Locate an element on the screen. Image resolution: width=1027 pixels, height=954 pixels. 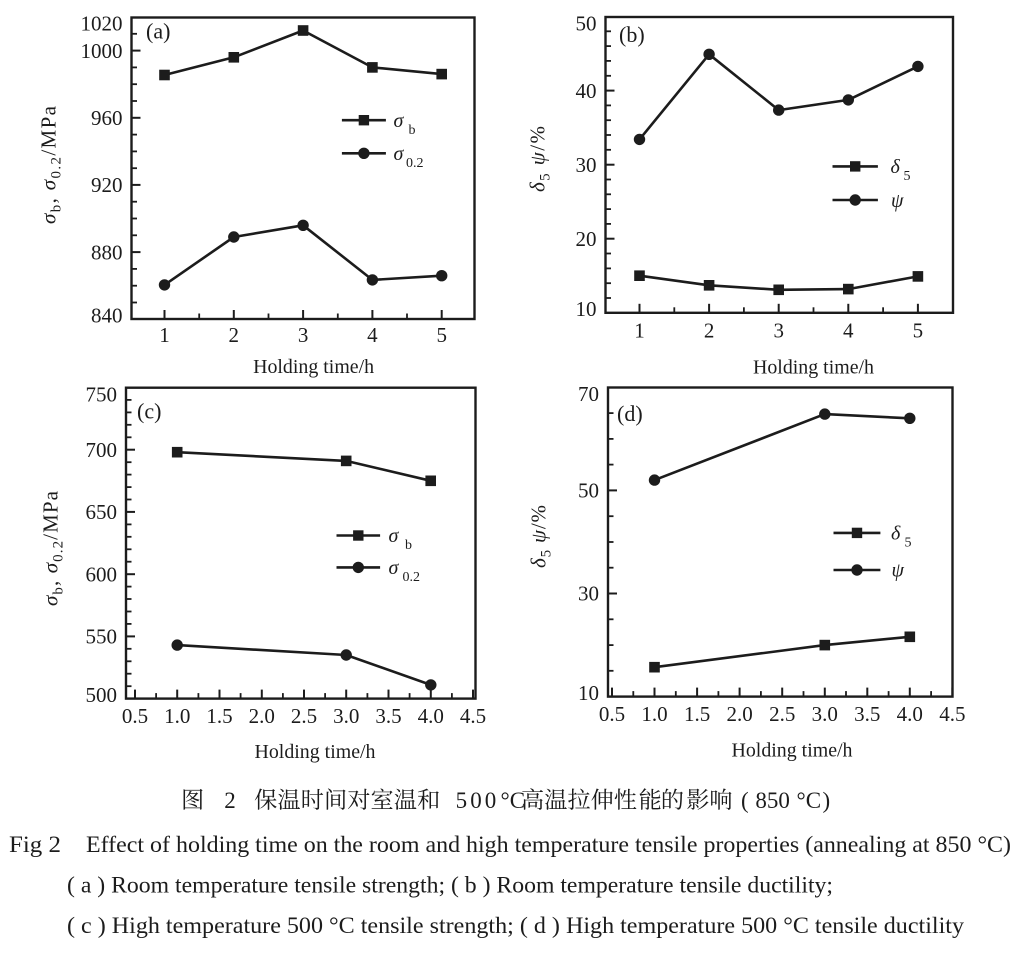
svg-text: (d) is located at coordinates (630, 413).